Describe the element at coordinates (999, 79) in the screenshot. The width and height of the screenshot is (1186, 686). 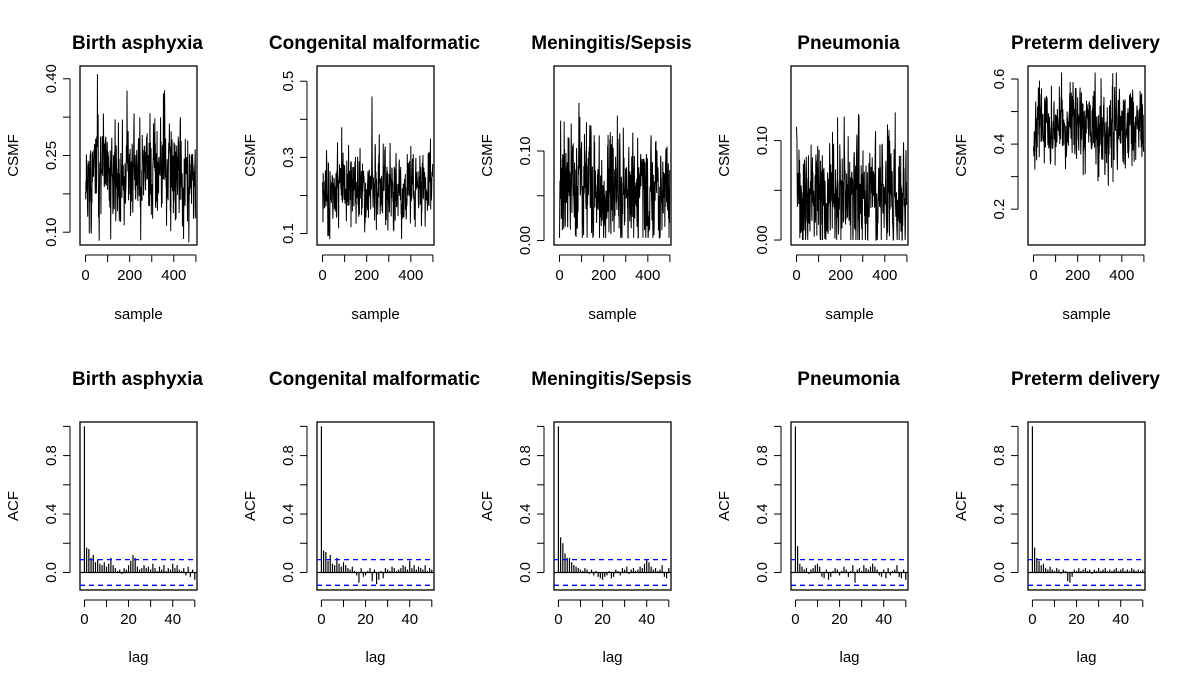
I see `y-tick-label: 0.6` at that location.